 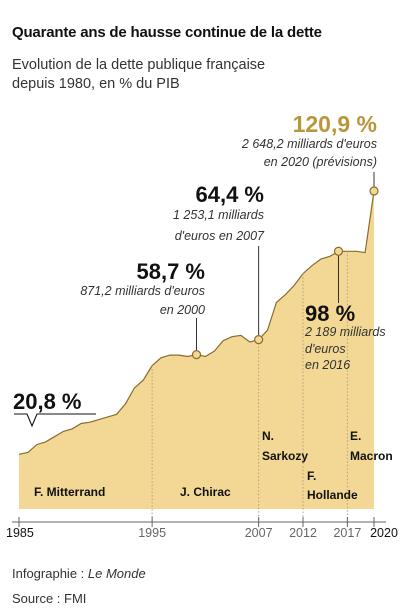 I want to click on annotation-1980-bracket, so click(x=55, y=420).